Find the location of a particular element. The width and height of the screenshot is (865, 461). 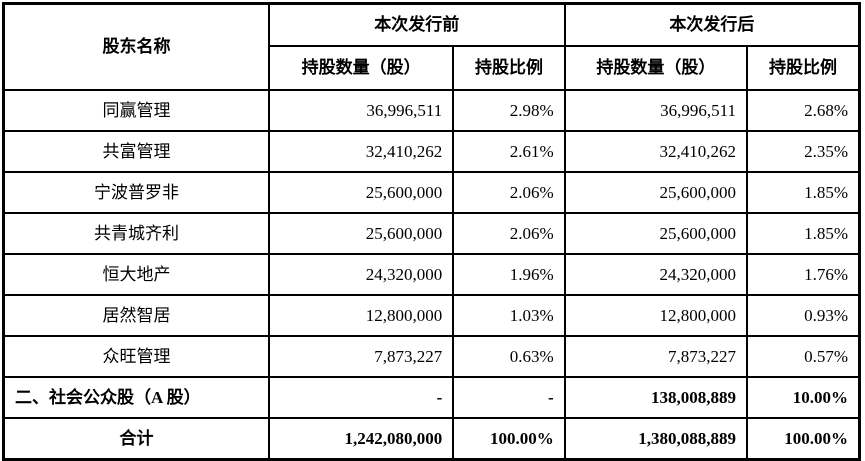

cell-after-ratio: 100.00% is located at coordinates (803, 439).